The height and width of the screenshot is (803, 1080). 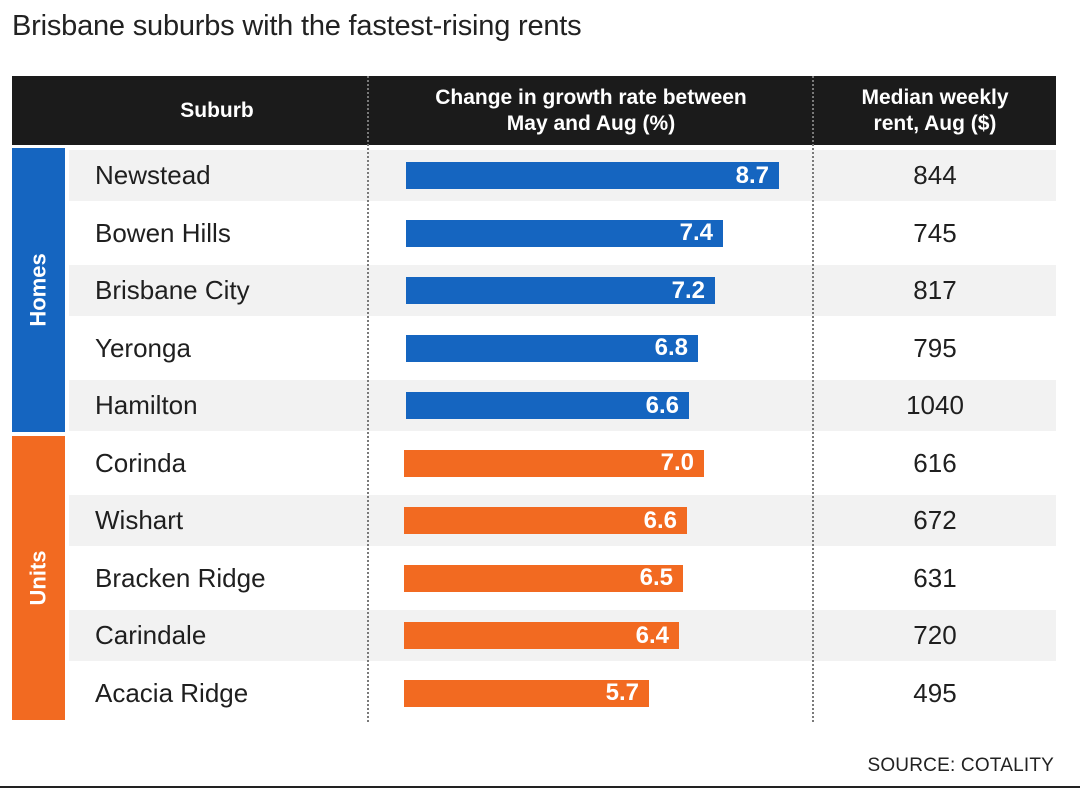 I want to click on suburb-name: Yeronga, so click(x=143, y=347).